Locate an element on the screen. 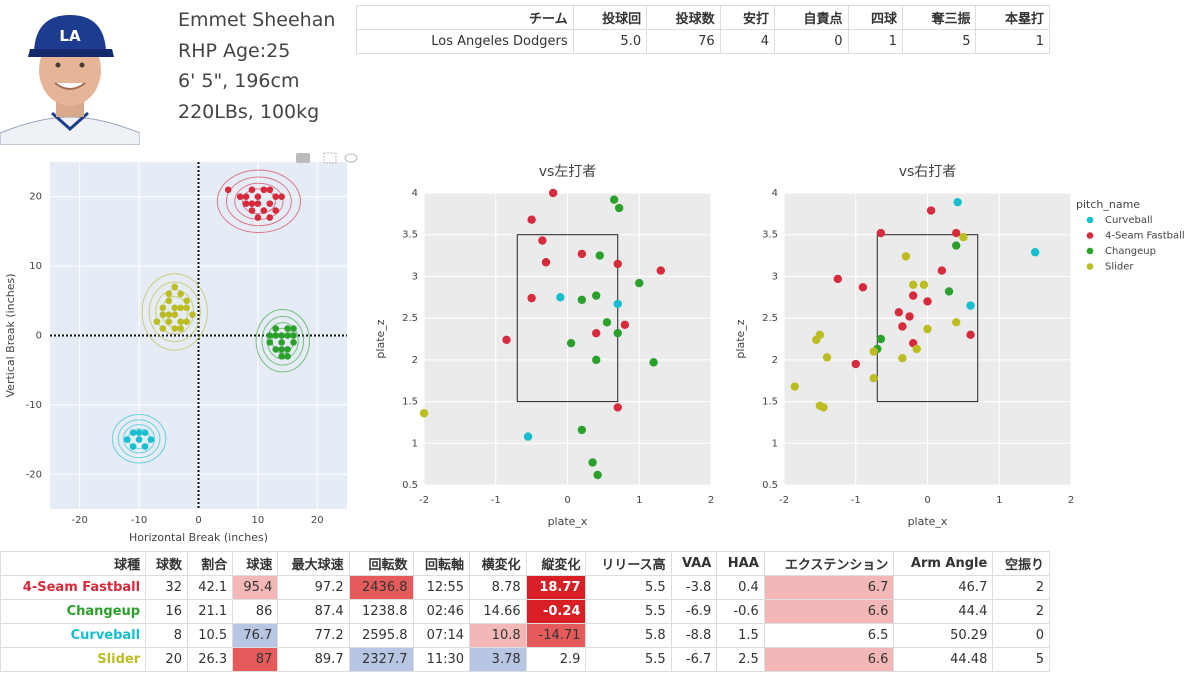 The height and width of the screenshot is (676, 1200). legend-label: 4-Seam Fastball is located at coordinates (1145, 236).